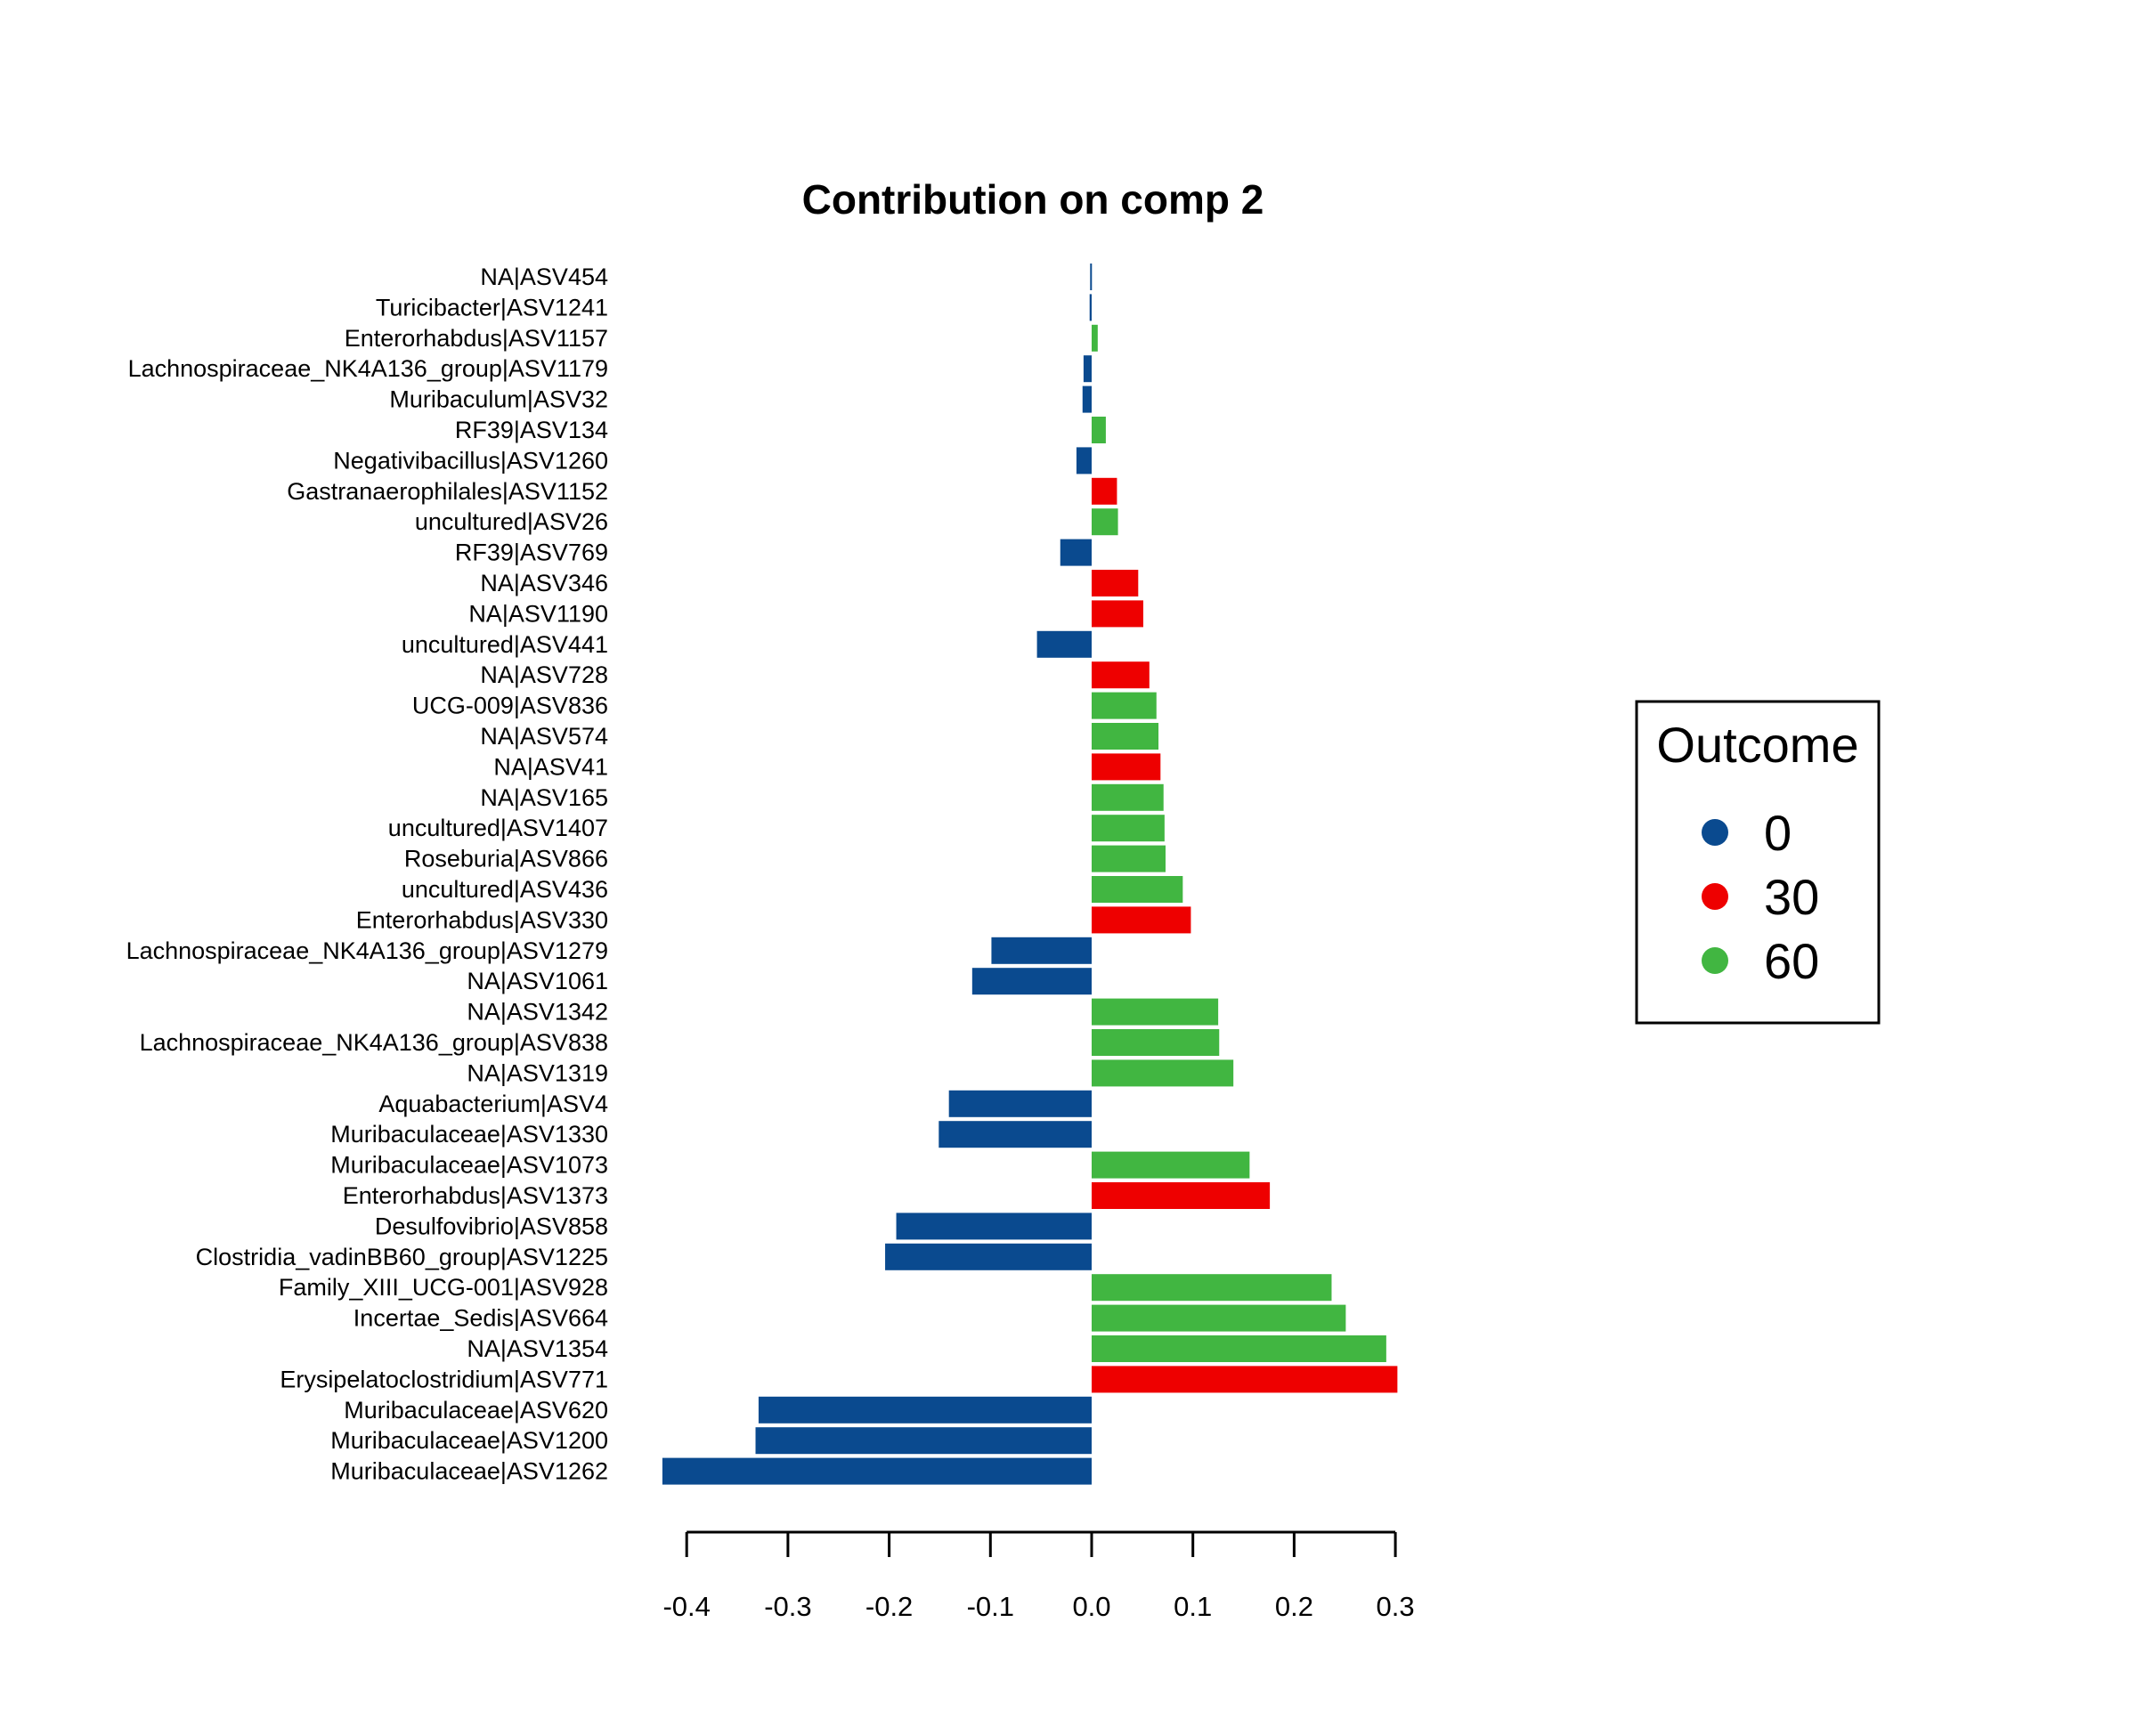 The image size is (2137, 1736). I want to click on category-label: Desulfovibrio|ASV858, so click(491, 1226).